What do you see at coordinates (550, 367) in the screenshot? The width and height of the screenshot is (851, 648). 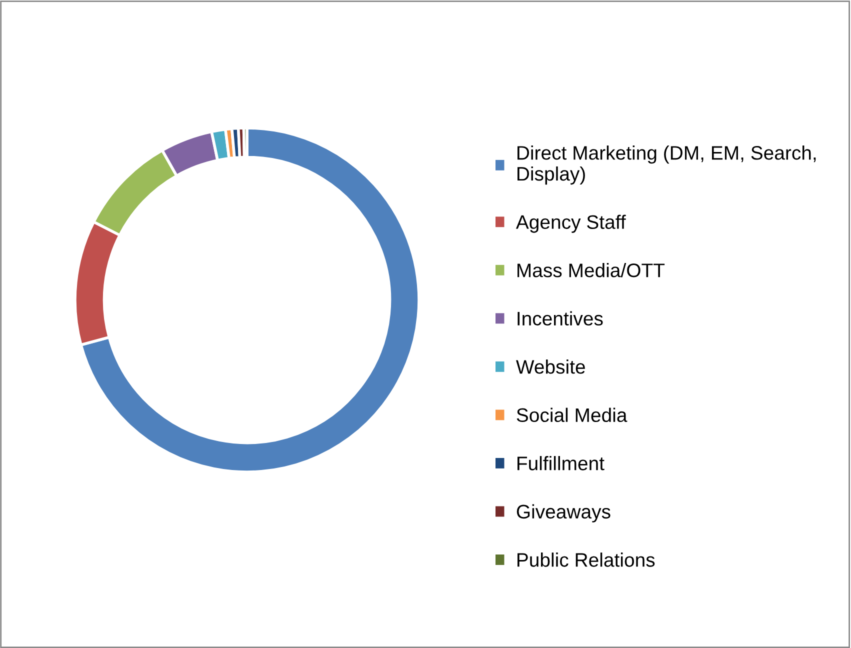 I see `legend-label: Website` at bounding box center [550, 367].